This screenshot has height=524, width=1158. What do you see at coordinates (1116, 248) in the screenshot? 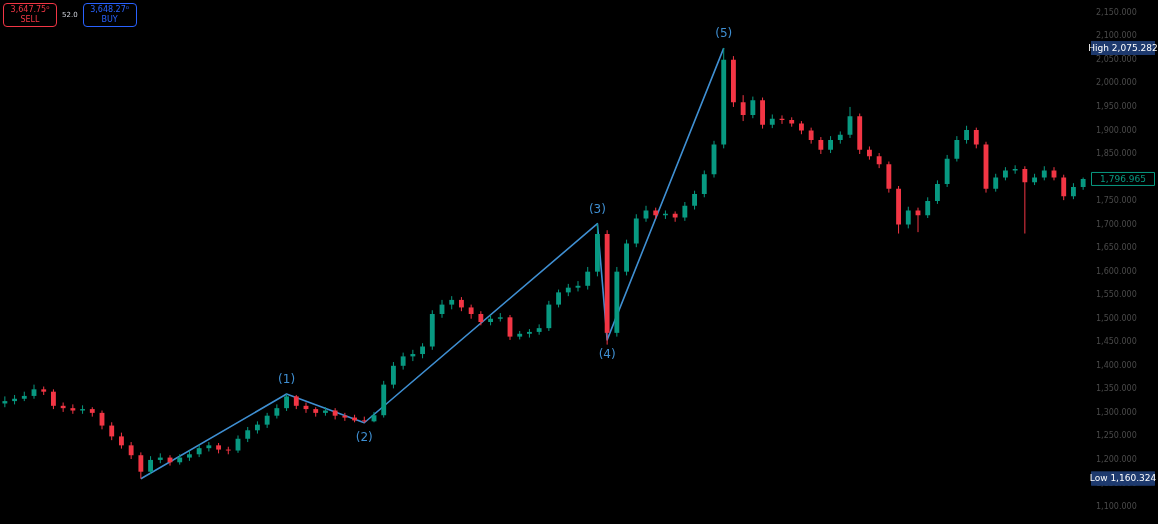
I see `y-tick-label: 1,650.000` at bounding box center [1116, 248].